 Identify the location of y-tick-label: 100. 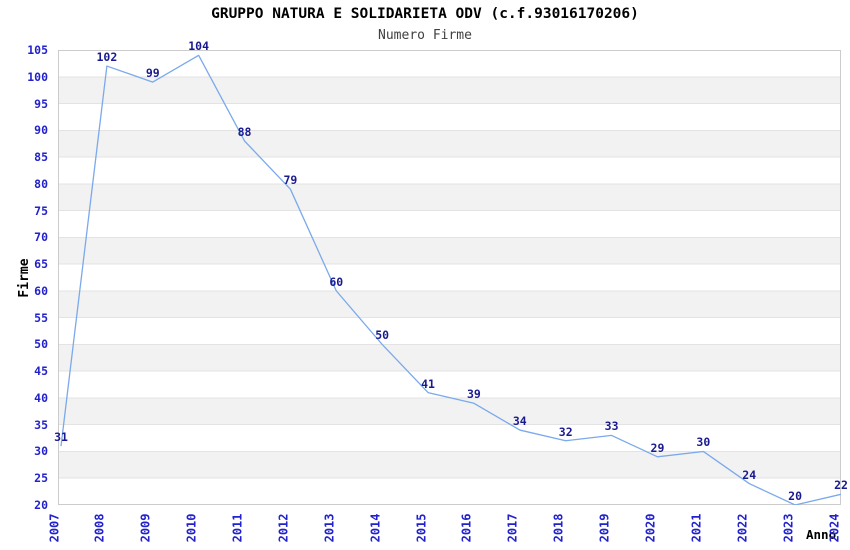
(37, 76).